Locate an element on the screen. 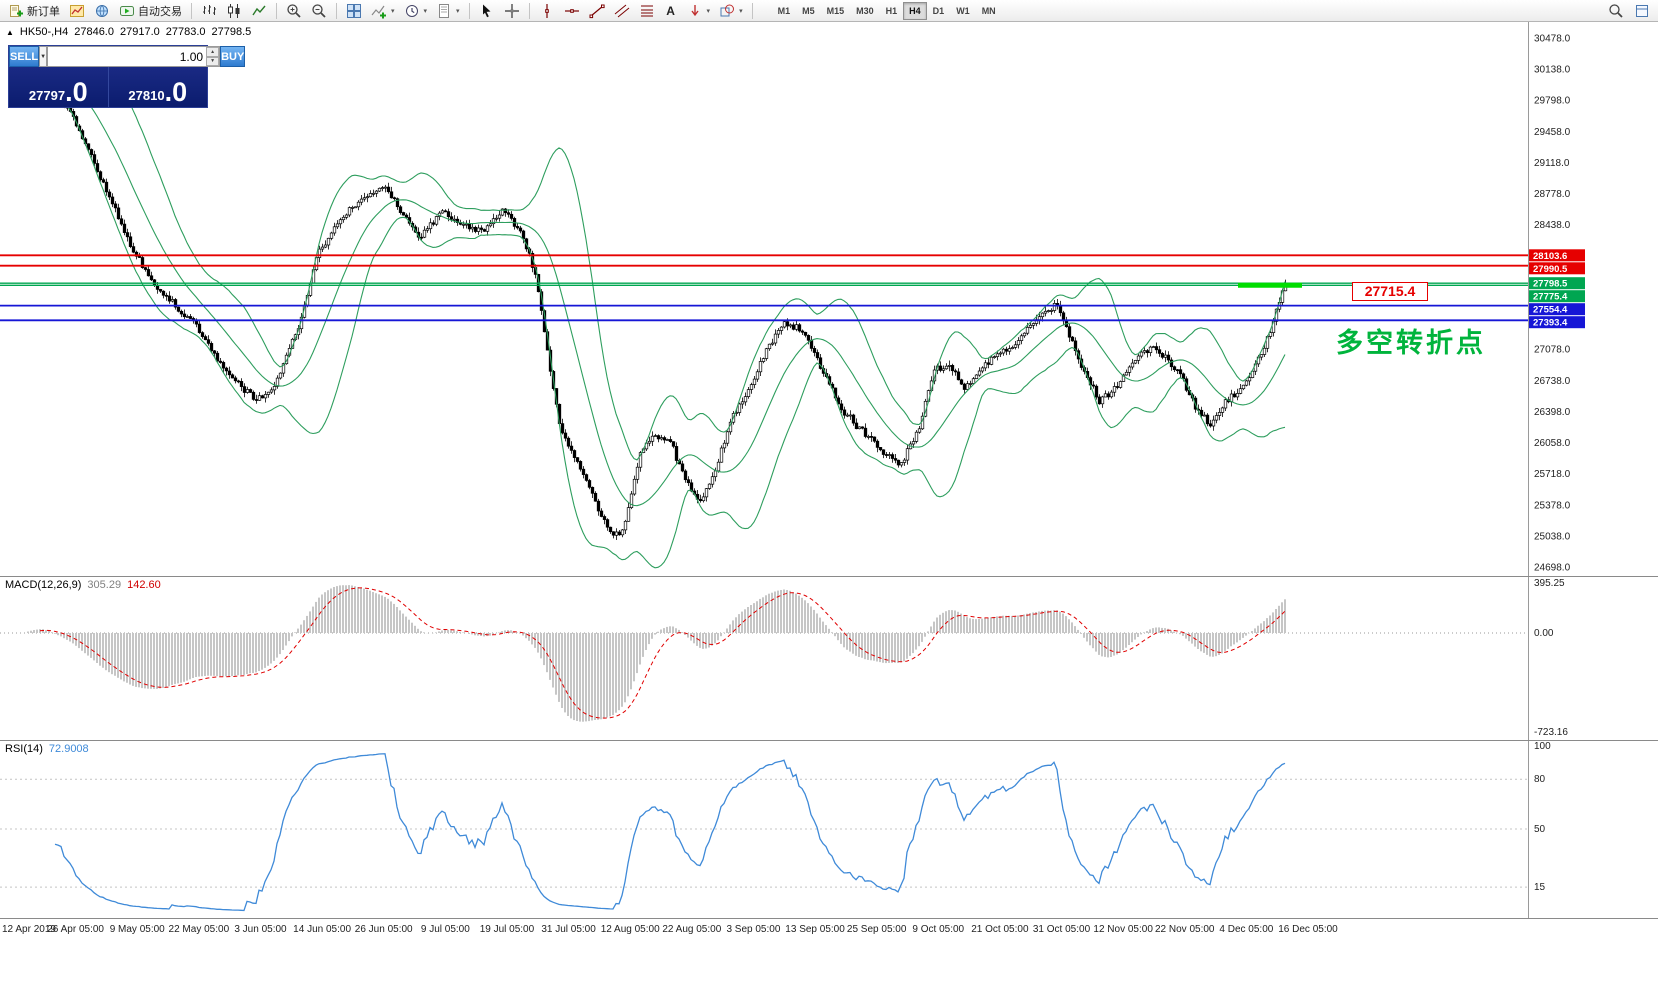 Image resolution: width=1658 pixels, height=989 pixels. timeframe-w1: W1 is located at coordinates (963, 11).